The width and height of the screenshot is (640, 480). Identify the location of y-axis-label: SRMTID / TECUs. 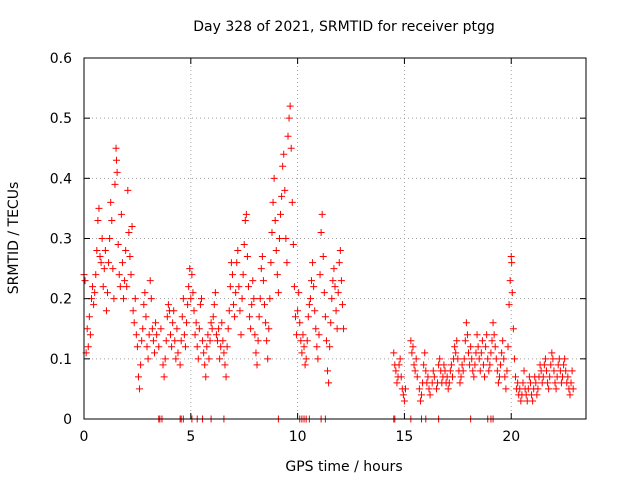
(14, 238).